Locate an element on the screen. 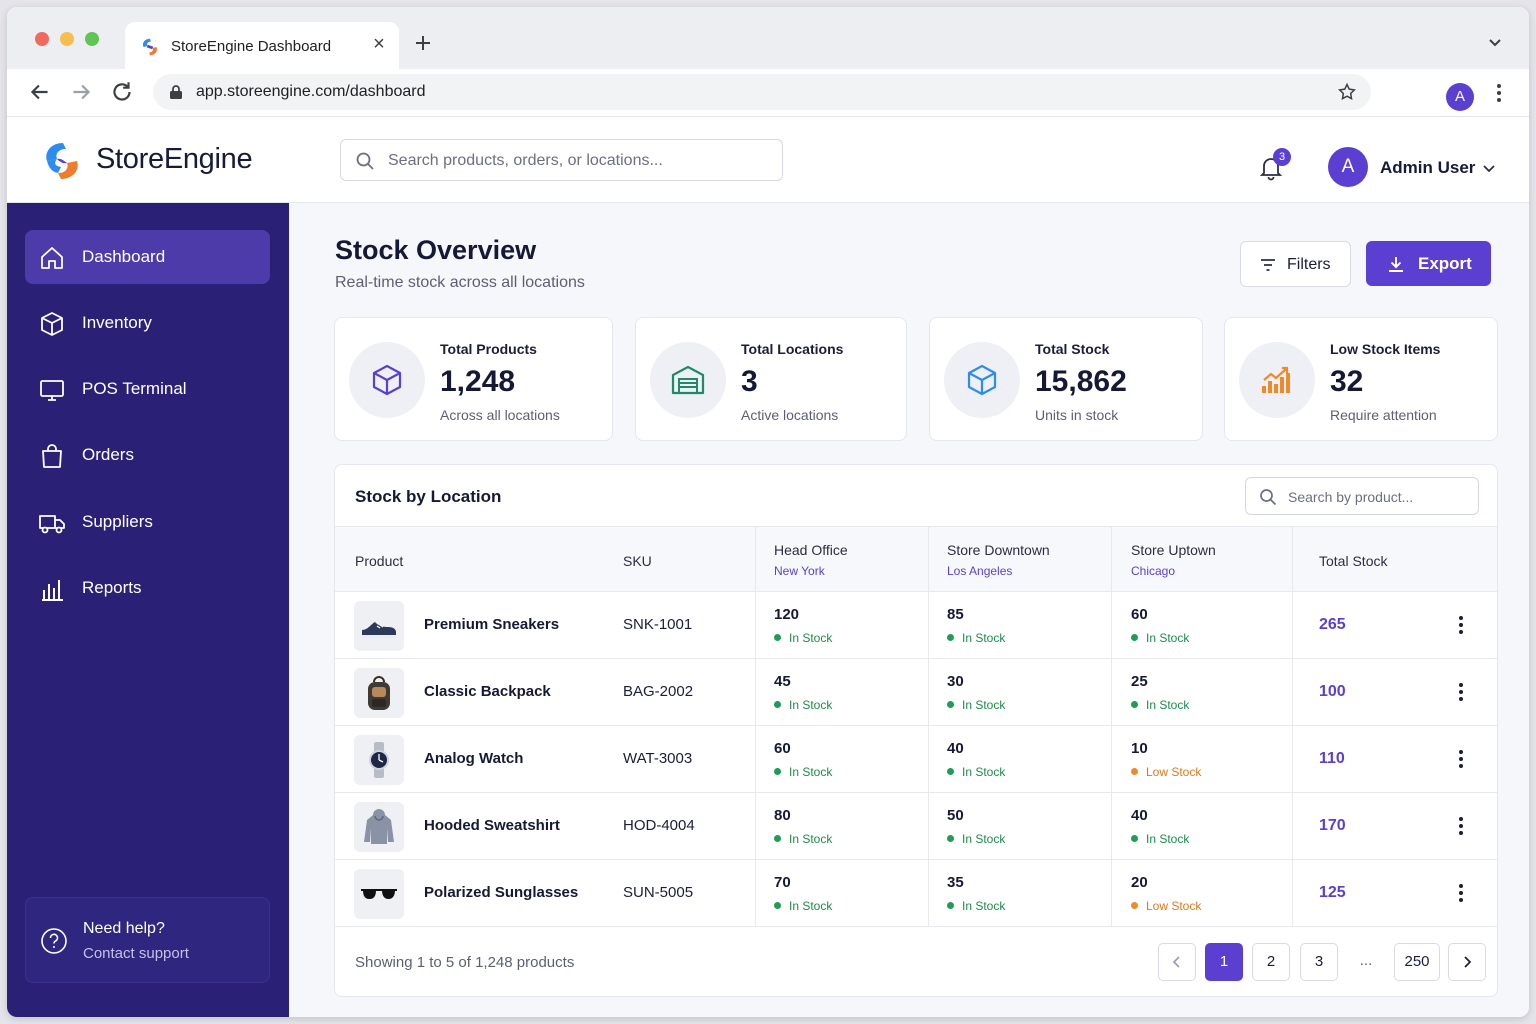  pagination-prev-button is located at coordinates (1177, 962).